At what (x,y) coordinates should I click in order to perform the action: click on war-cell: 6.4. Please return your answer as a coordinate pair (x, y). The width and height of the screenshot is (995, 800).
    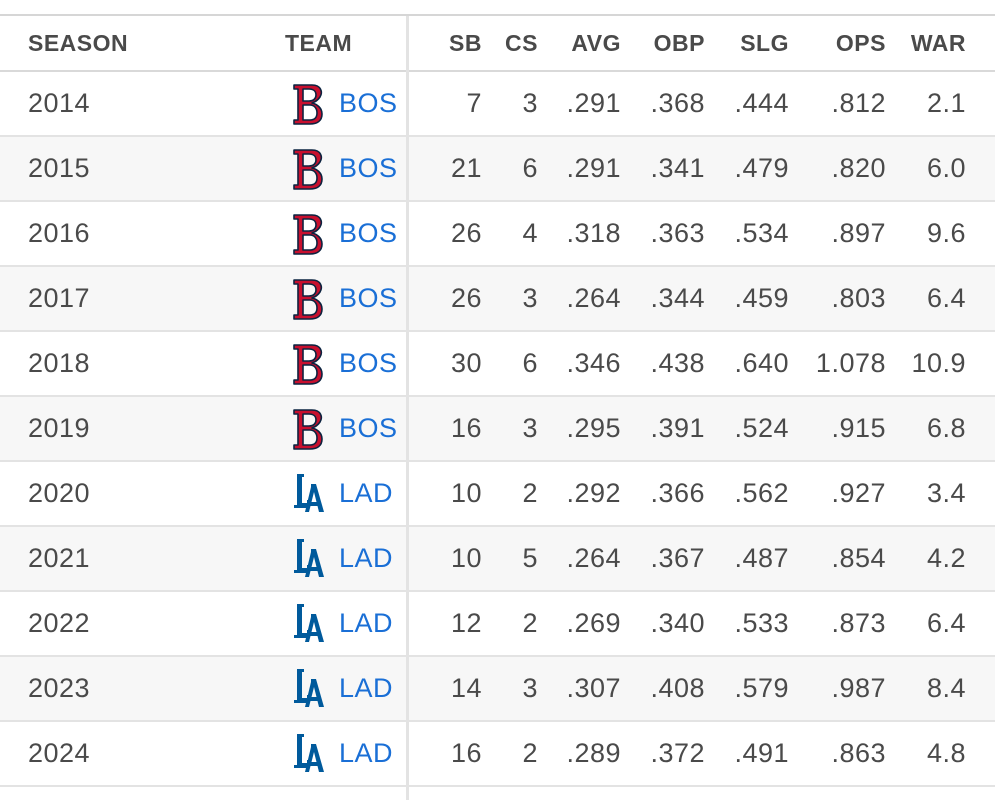
    Looking at the image, I should click on (946, 298).